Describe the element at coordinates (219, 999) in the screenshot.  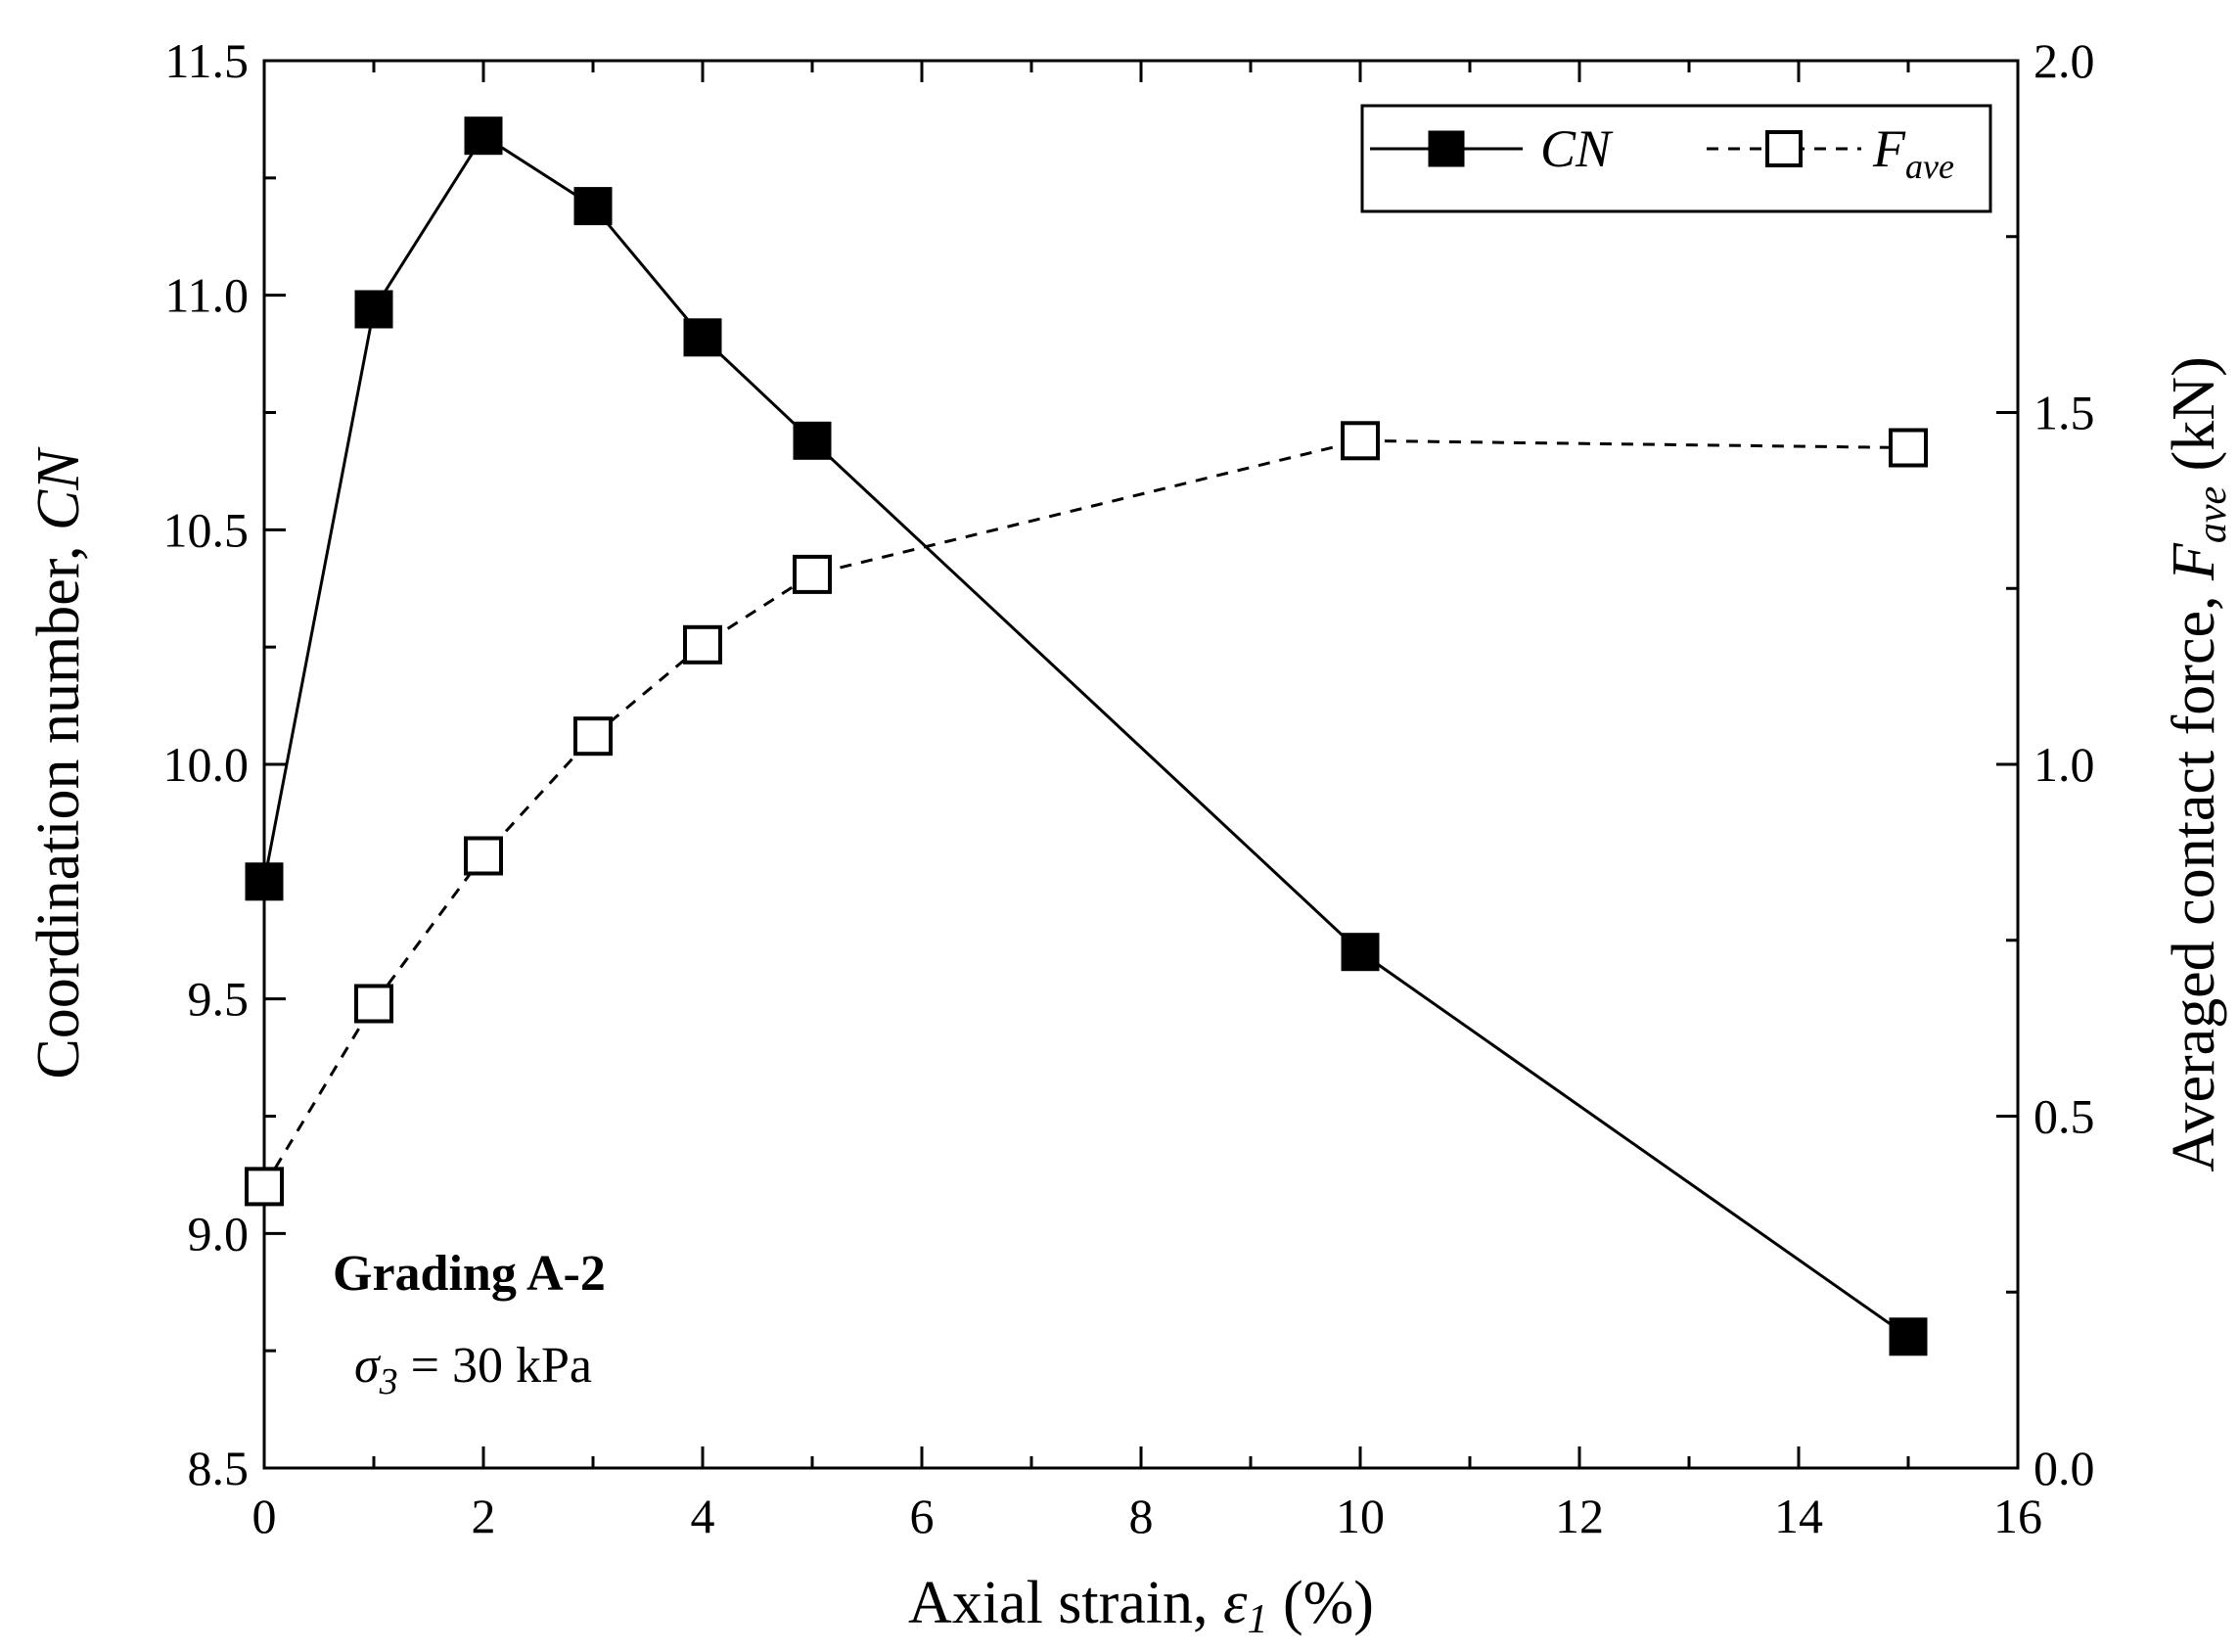
I see `y-left-tick-label: 9.5` at that location.